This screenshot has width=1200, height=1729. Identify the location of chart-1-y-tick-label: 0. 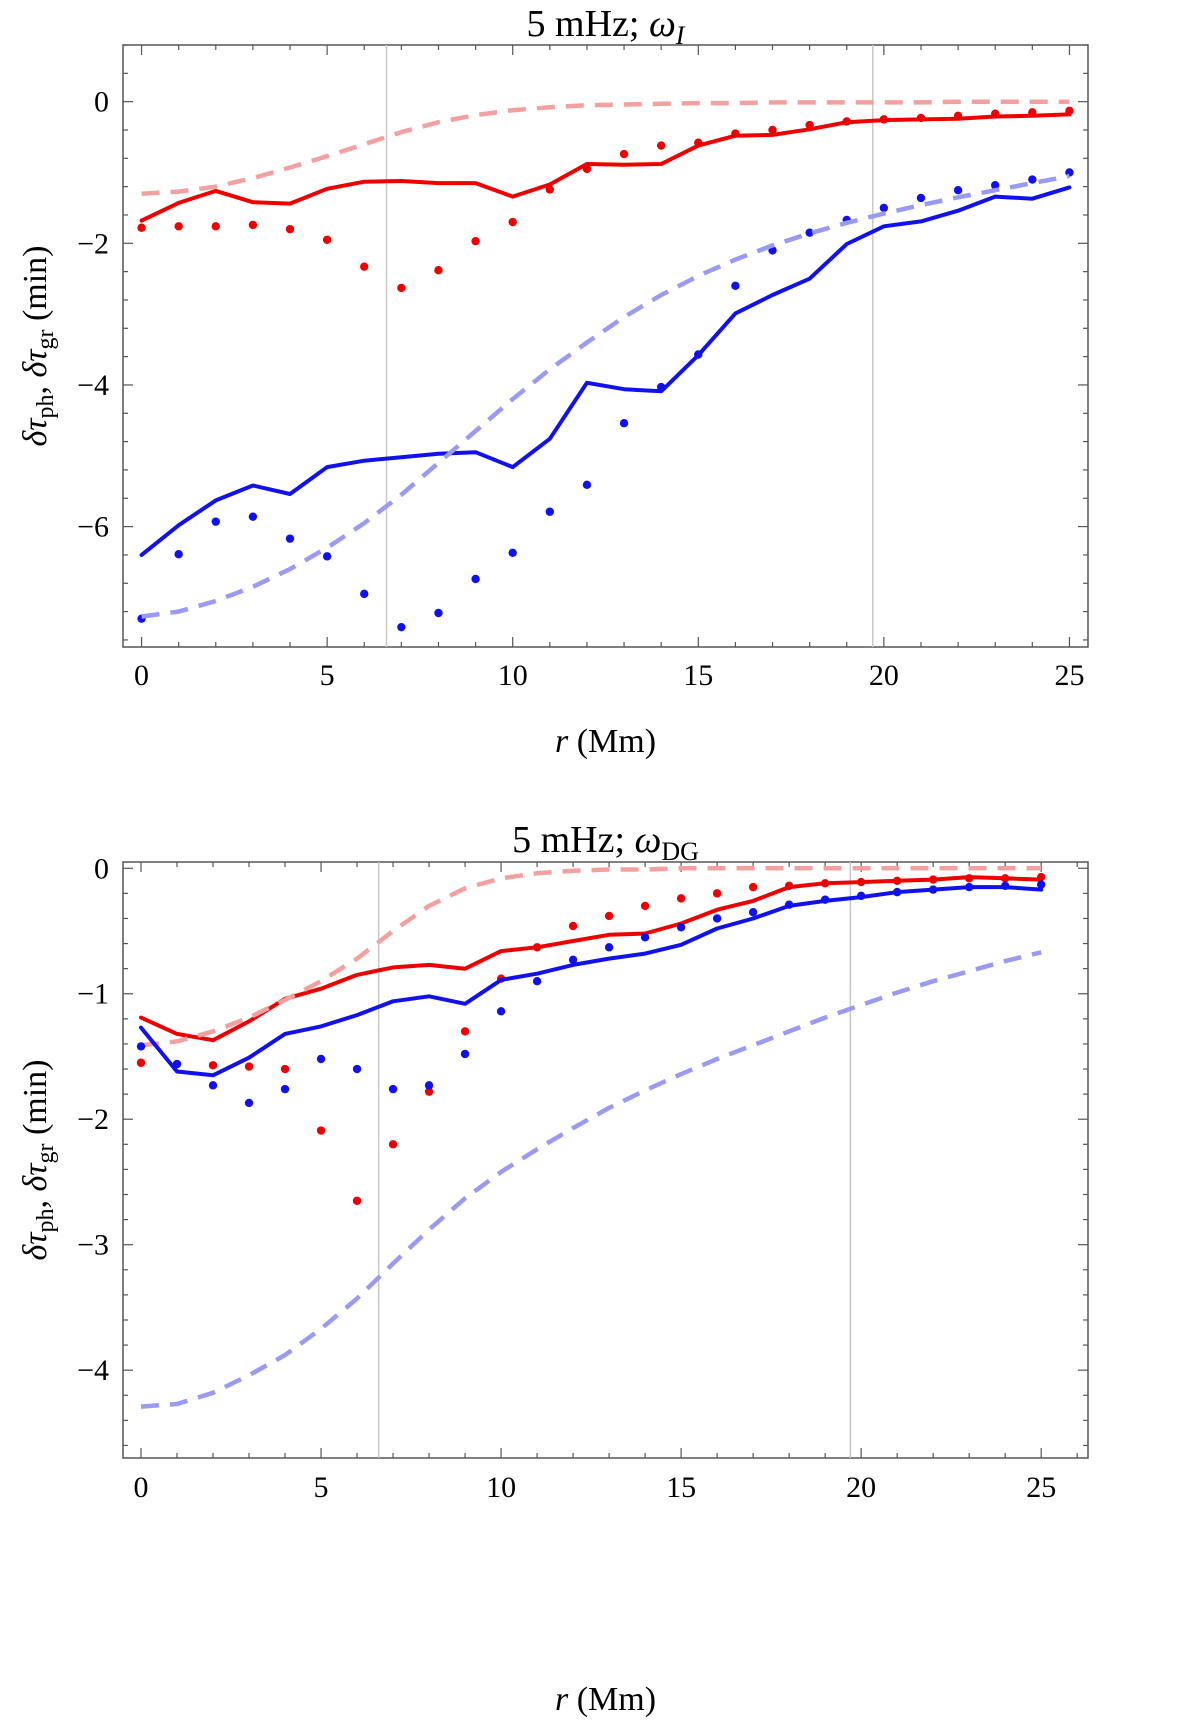
(101, 868).